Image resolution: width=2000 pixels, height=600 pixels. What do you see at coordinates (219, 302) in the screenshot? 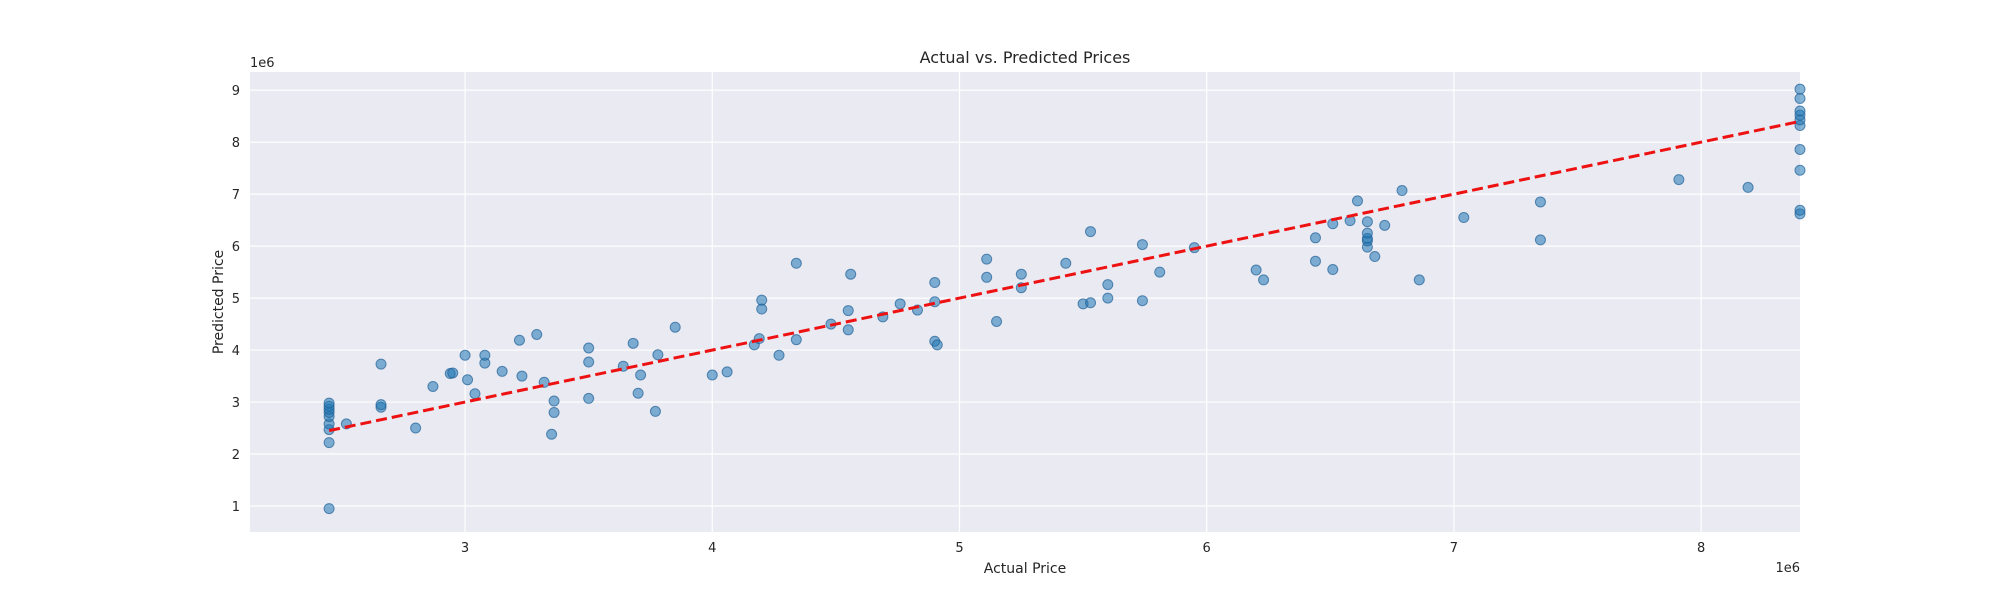
I see `y-axis-label: Predicted Price` at bounding box center [219, 302].